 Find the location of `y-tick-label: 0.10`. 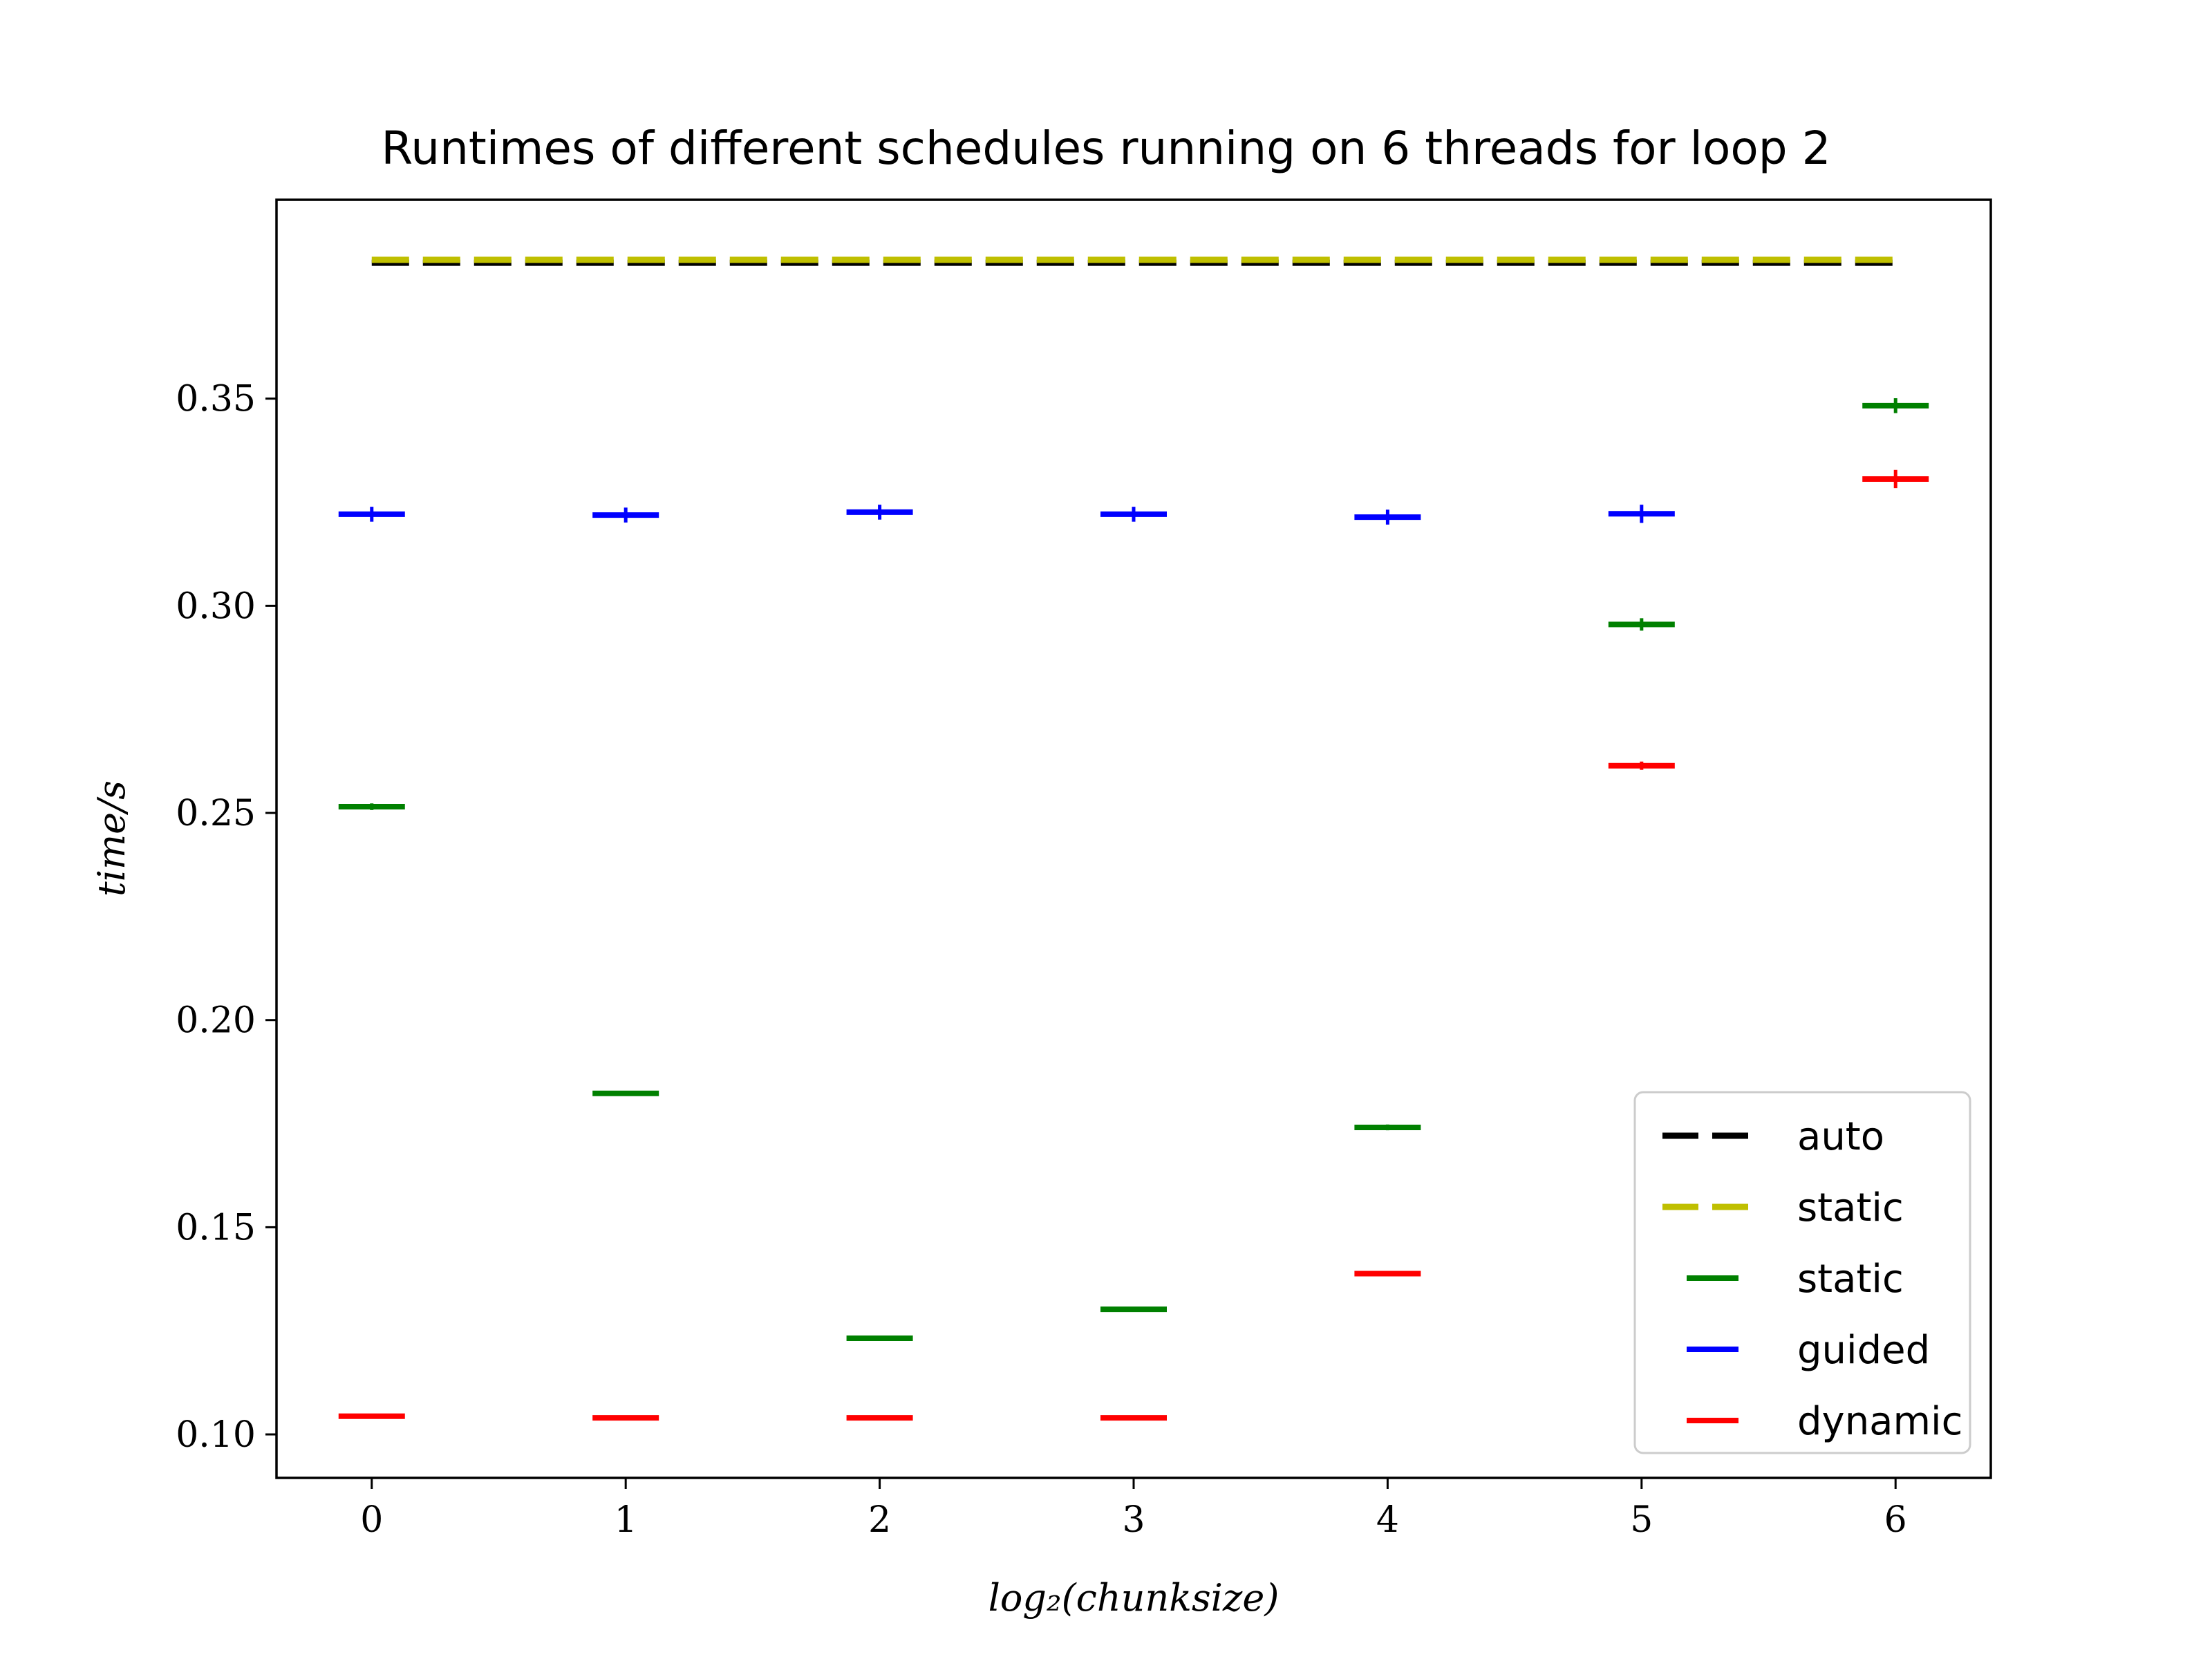

y-tick-label: 0.10 is located at coordinates (216, 1435).